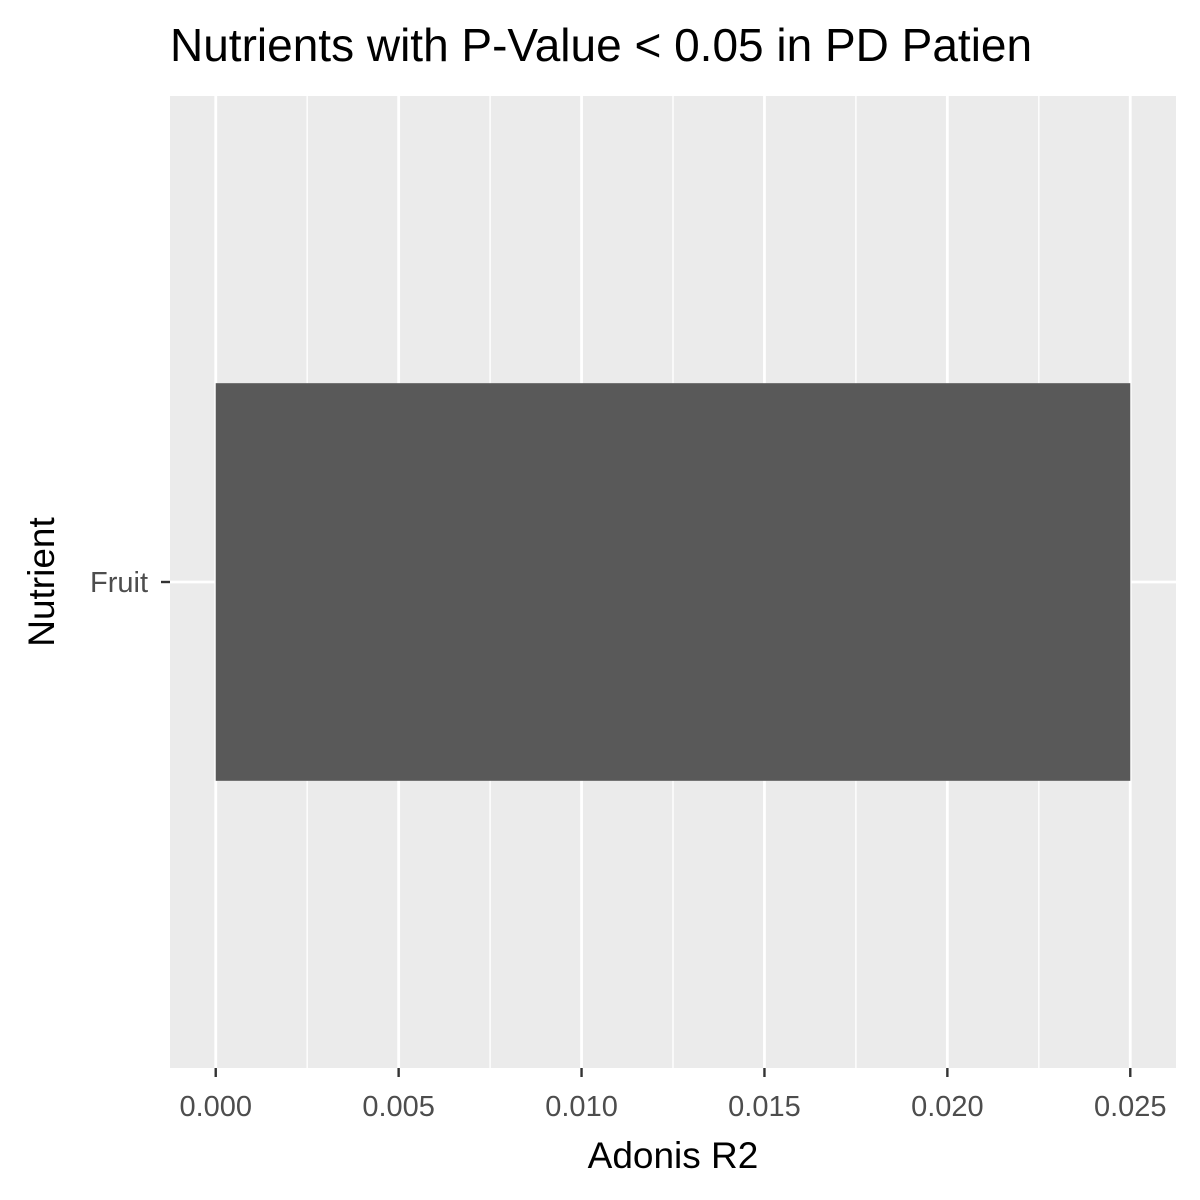  Describe the element at coordinates (947, 1107) in the screenshot. I see `x-tick-label: 0.020` at that location.